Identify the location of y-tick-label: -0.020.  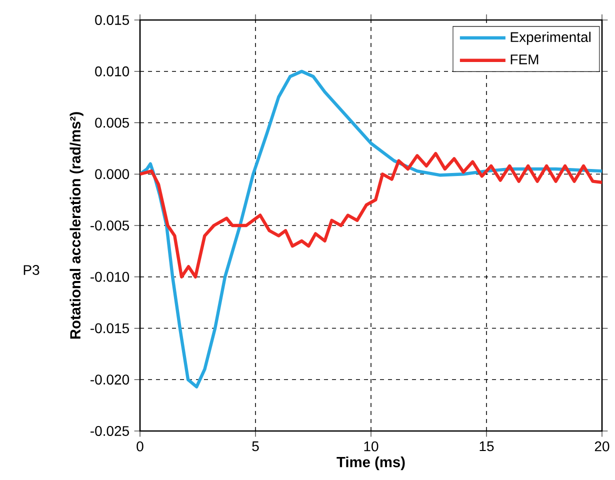
(110, 379).